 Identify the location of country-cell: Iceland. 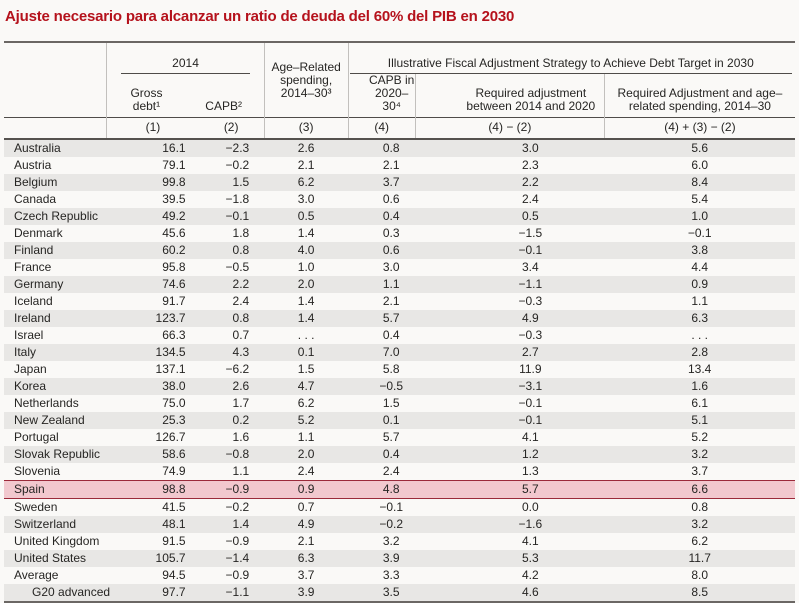
(33, 301).